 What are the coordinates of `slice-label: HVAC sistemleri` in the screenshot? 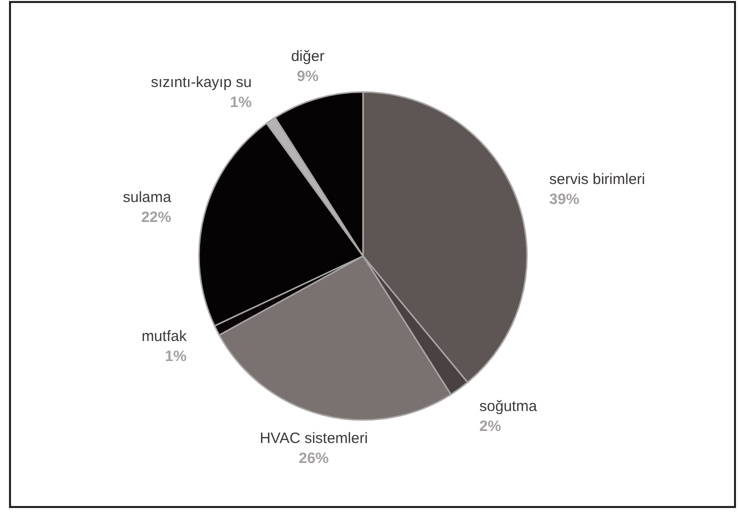 It's located at (314, 438).